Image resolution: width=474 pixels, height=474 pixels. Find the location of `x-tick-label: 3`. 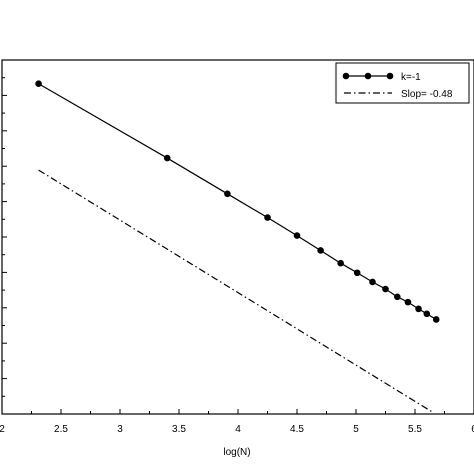

x-tick-label: 3 is located at coordinates (120, 429).